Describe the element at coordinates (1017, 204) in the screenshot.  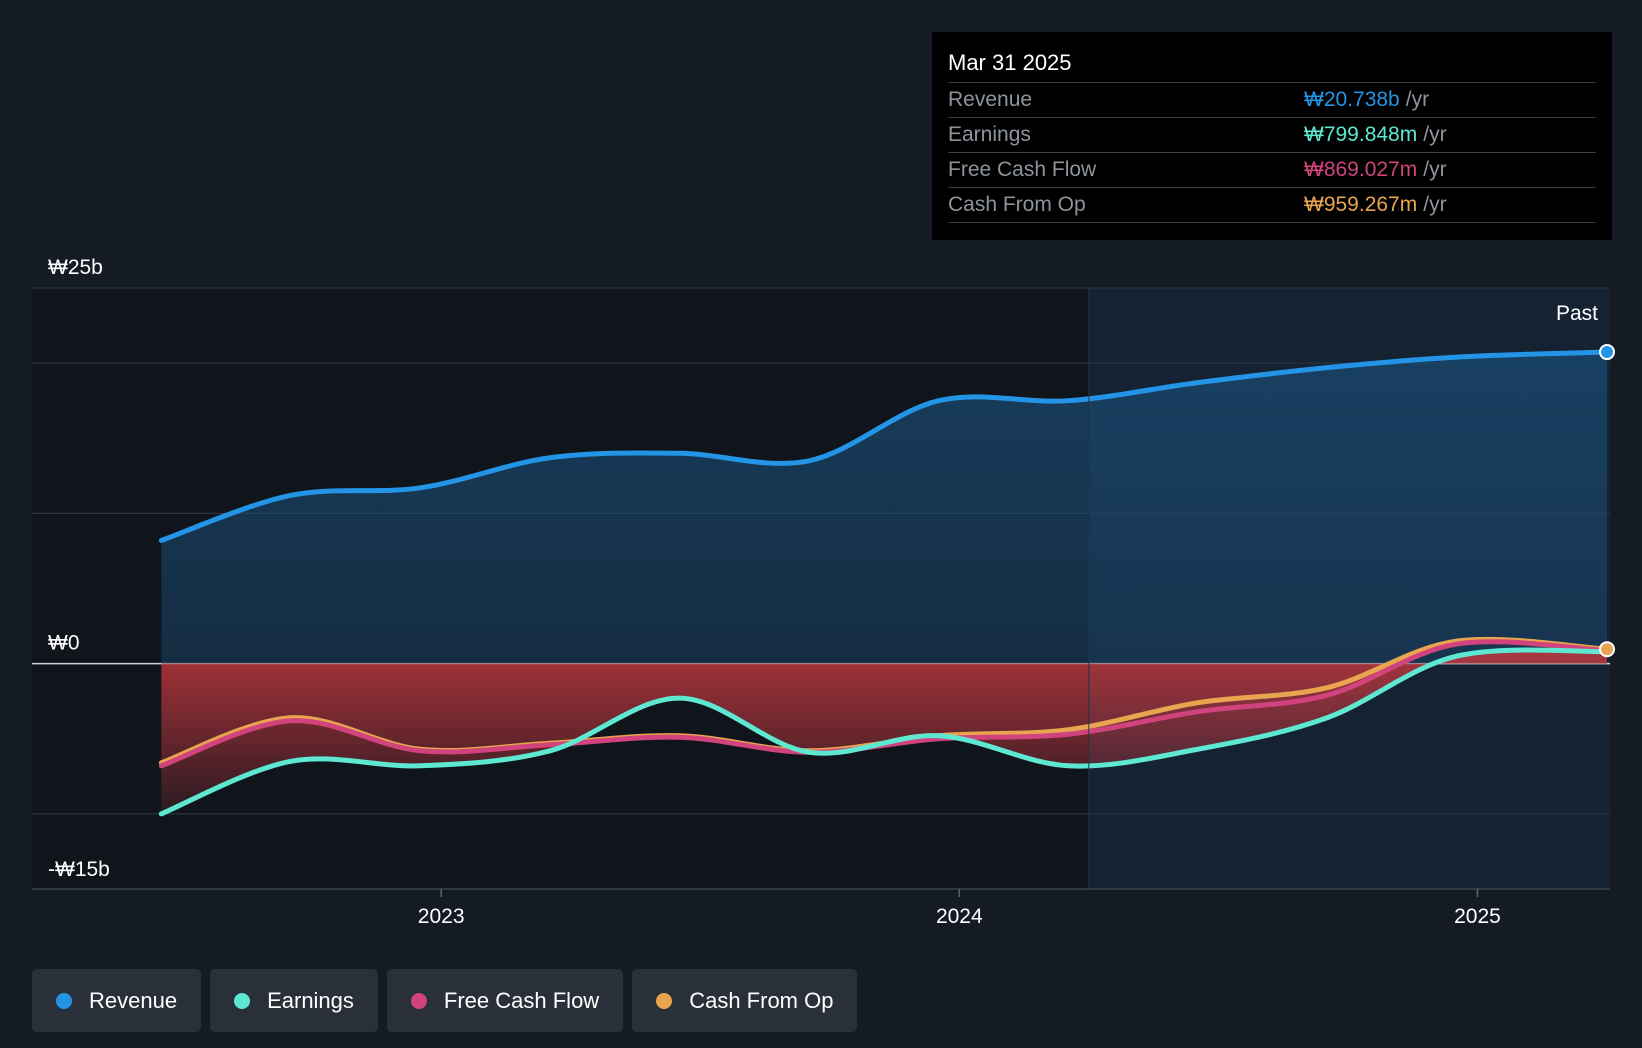
I see `tooltip-label: Cash From Op` at that location.